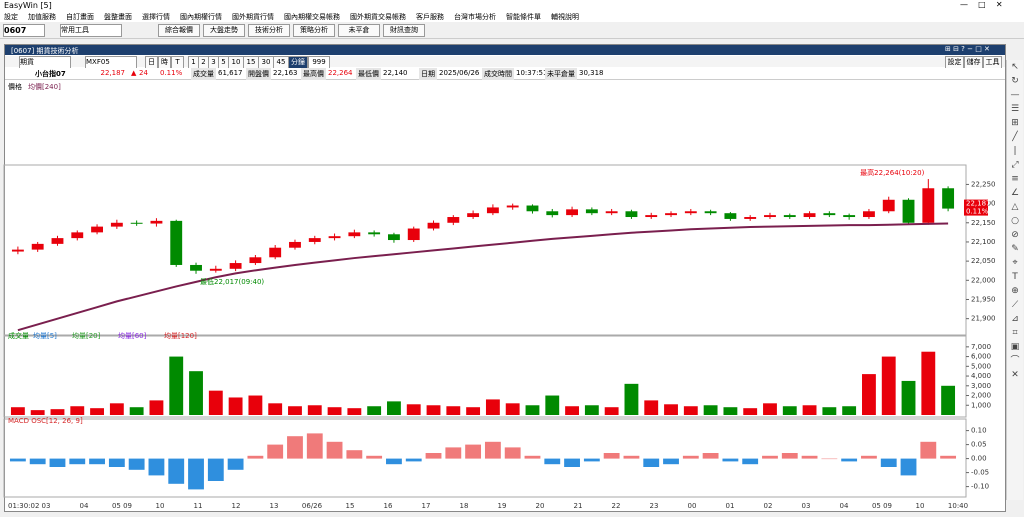 The height and width of the screenshot is (517, 1024). What do you see at coordinates (565, 17) in the screenshot?
I see `menu-item: 輔視說明` at bounding box center [565, 17].